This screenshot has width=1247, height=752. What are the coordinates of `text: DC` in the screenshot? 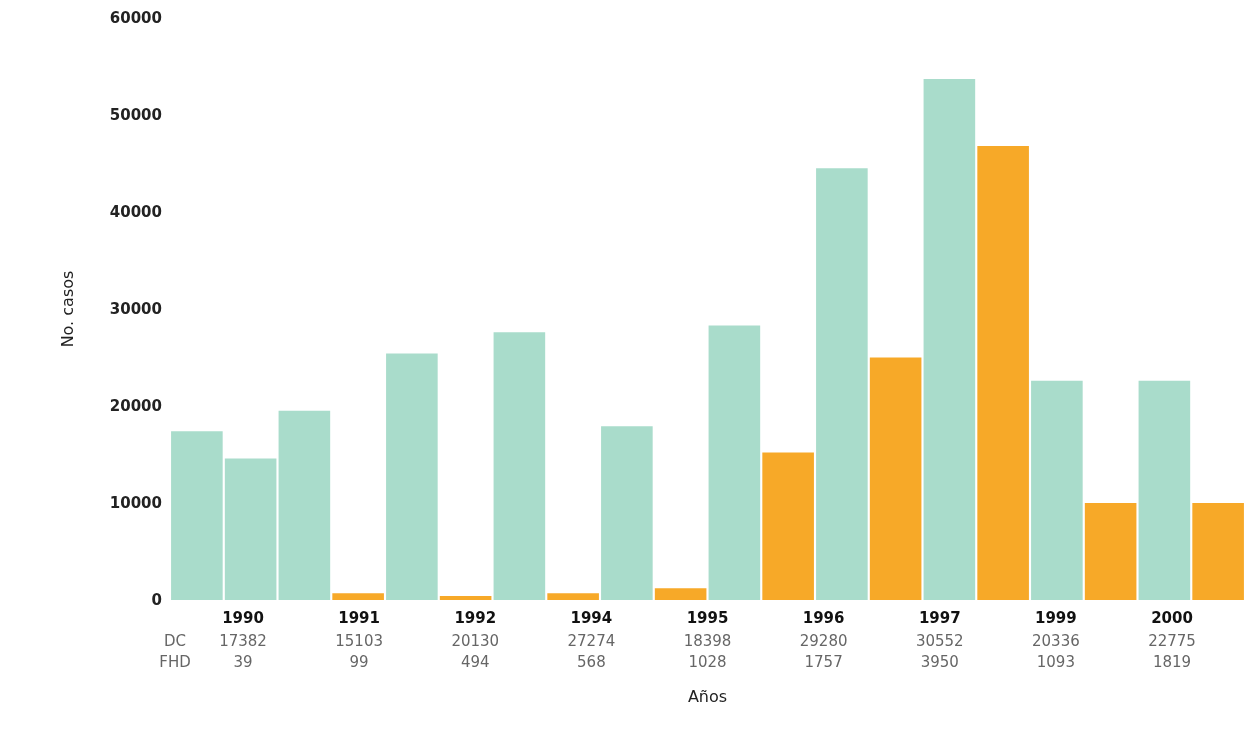 It's located at (175, 641).